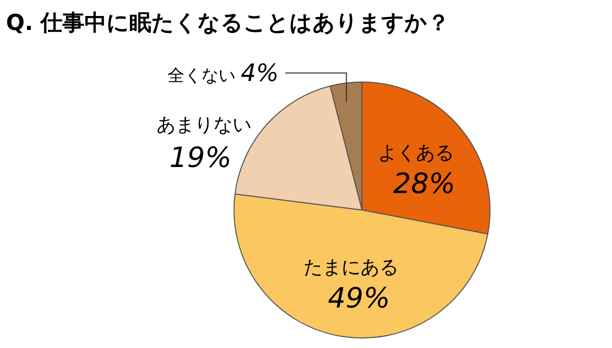 Image resolution: width=612 pixels, height=348 pixels. What do you see at coordinates (350, 267) in the screenshot?
I see `slice-label: たまにある` at bounding box center [350, 267].